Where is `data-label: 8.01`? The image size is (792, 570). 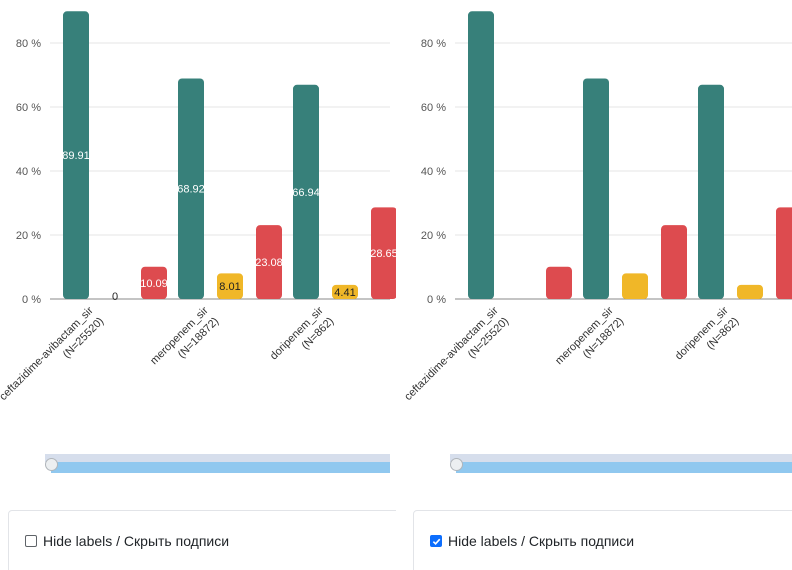
data-label: 8.01 is located at coordinates (229, 287).